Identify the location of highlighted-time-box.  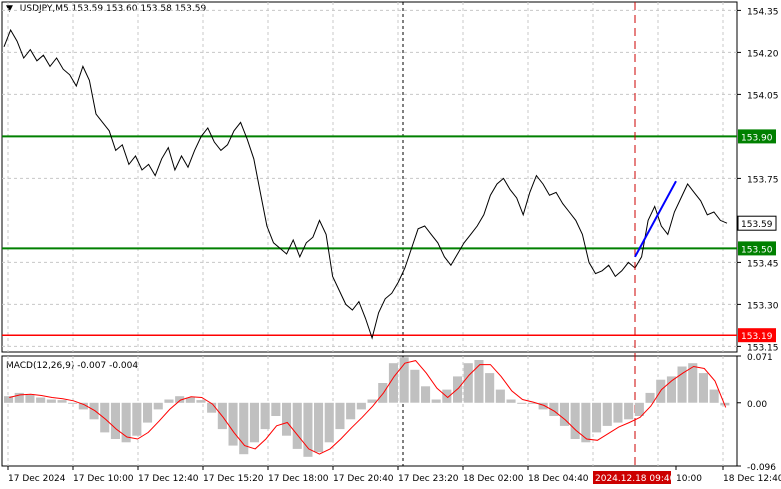
(632, 477).